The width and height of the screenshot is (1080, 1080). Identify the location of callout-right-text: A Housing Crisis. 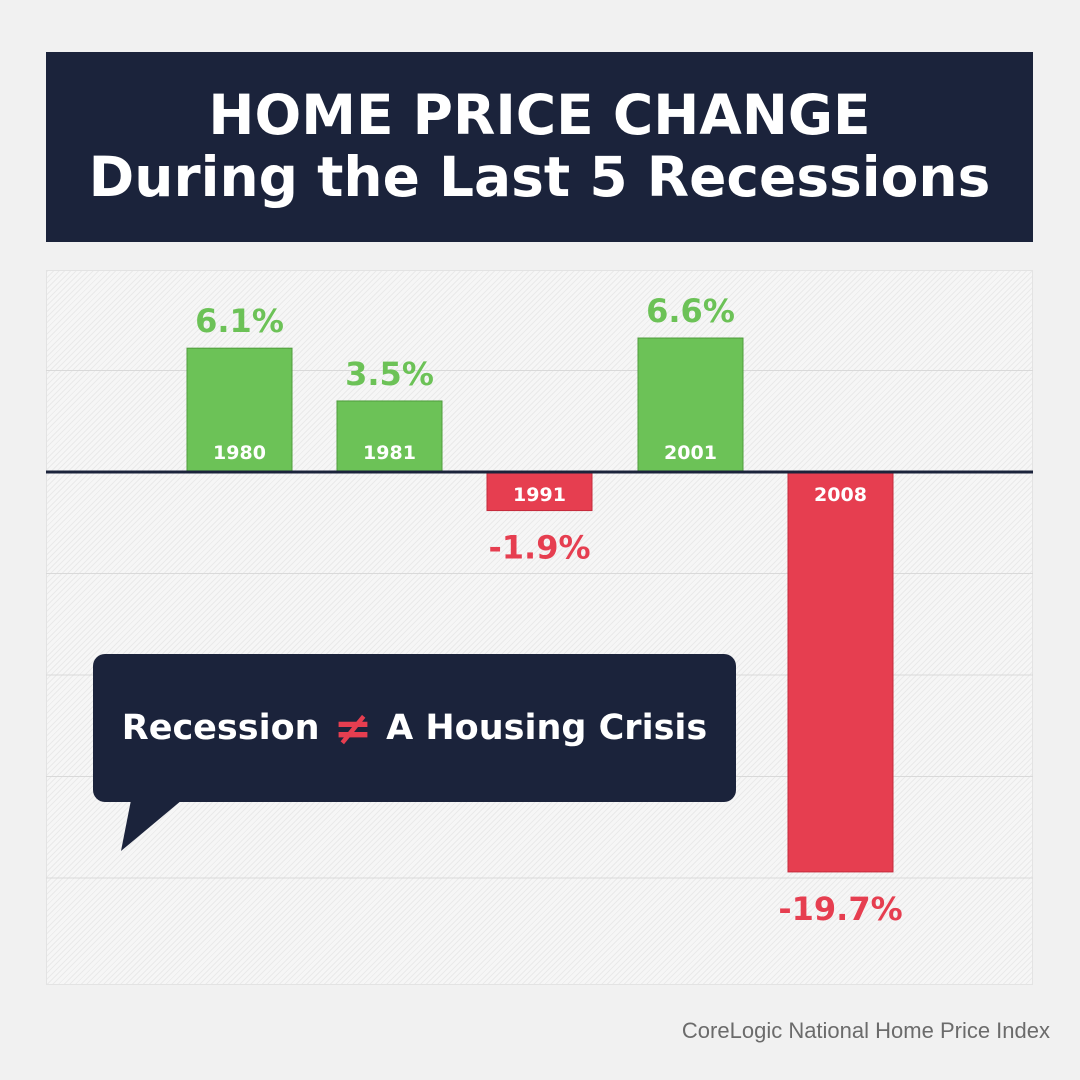
(547, 728).